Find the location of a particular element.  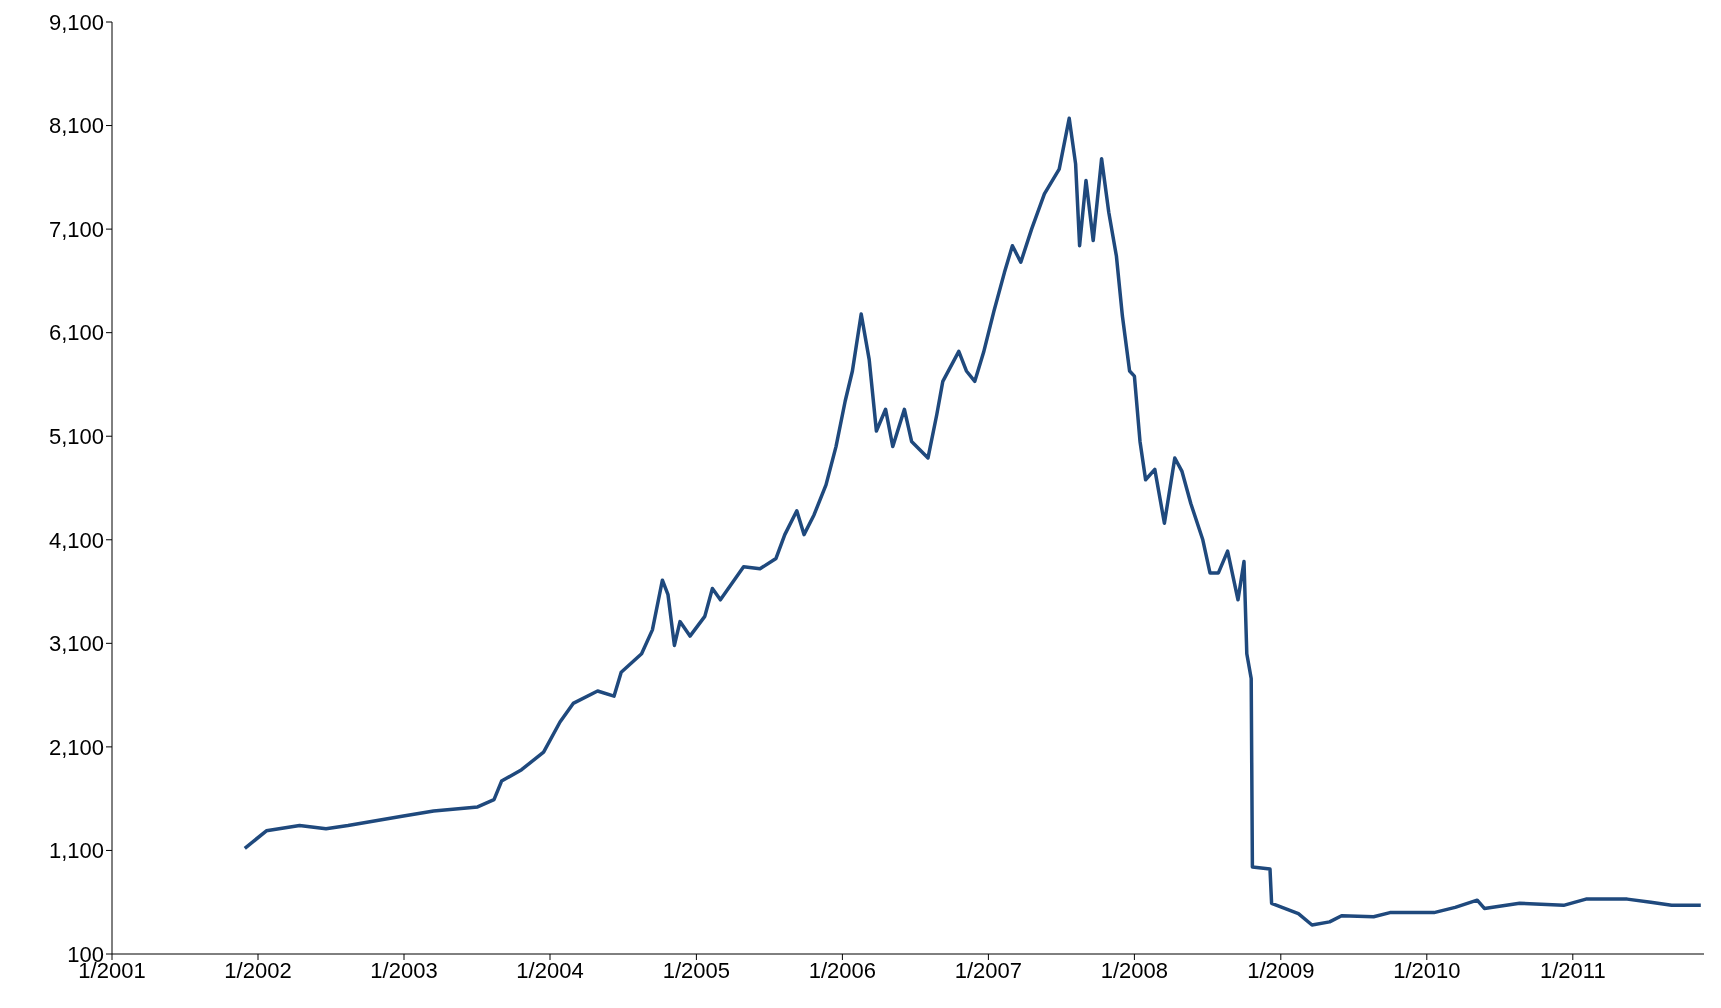

x-tick-label: 1/2005 is located at coordinates (696, 970).